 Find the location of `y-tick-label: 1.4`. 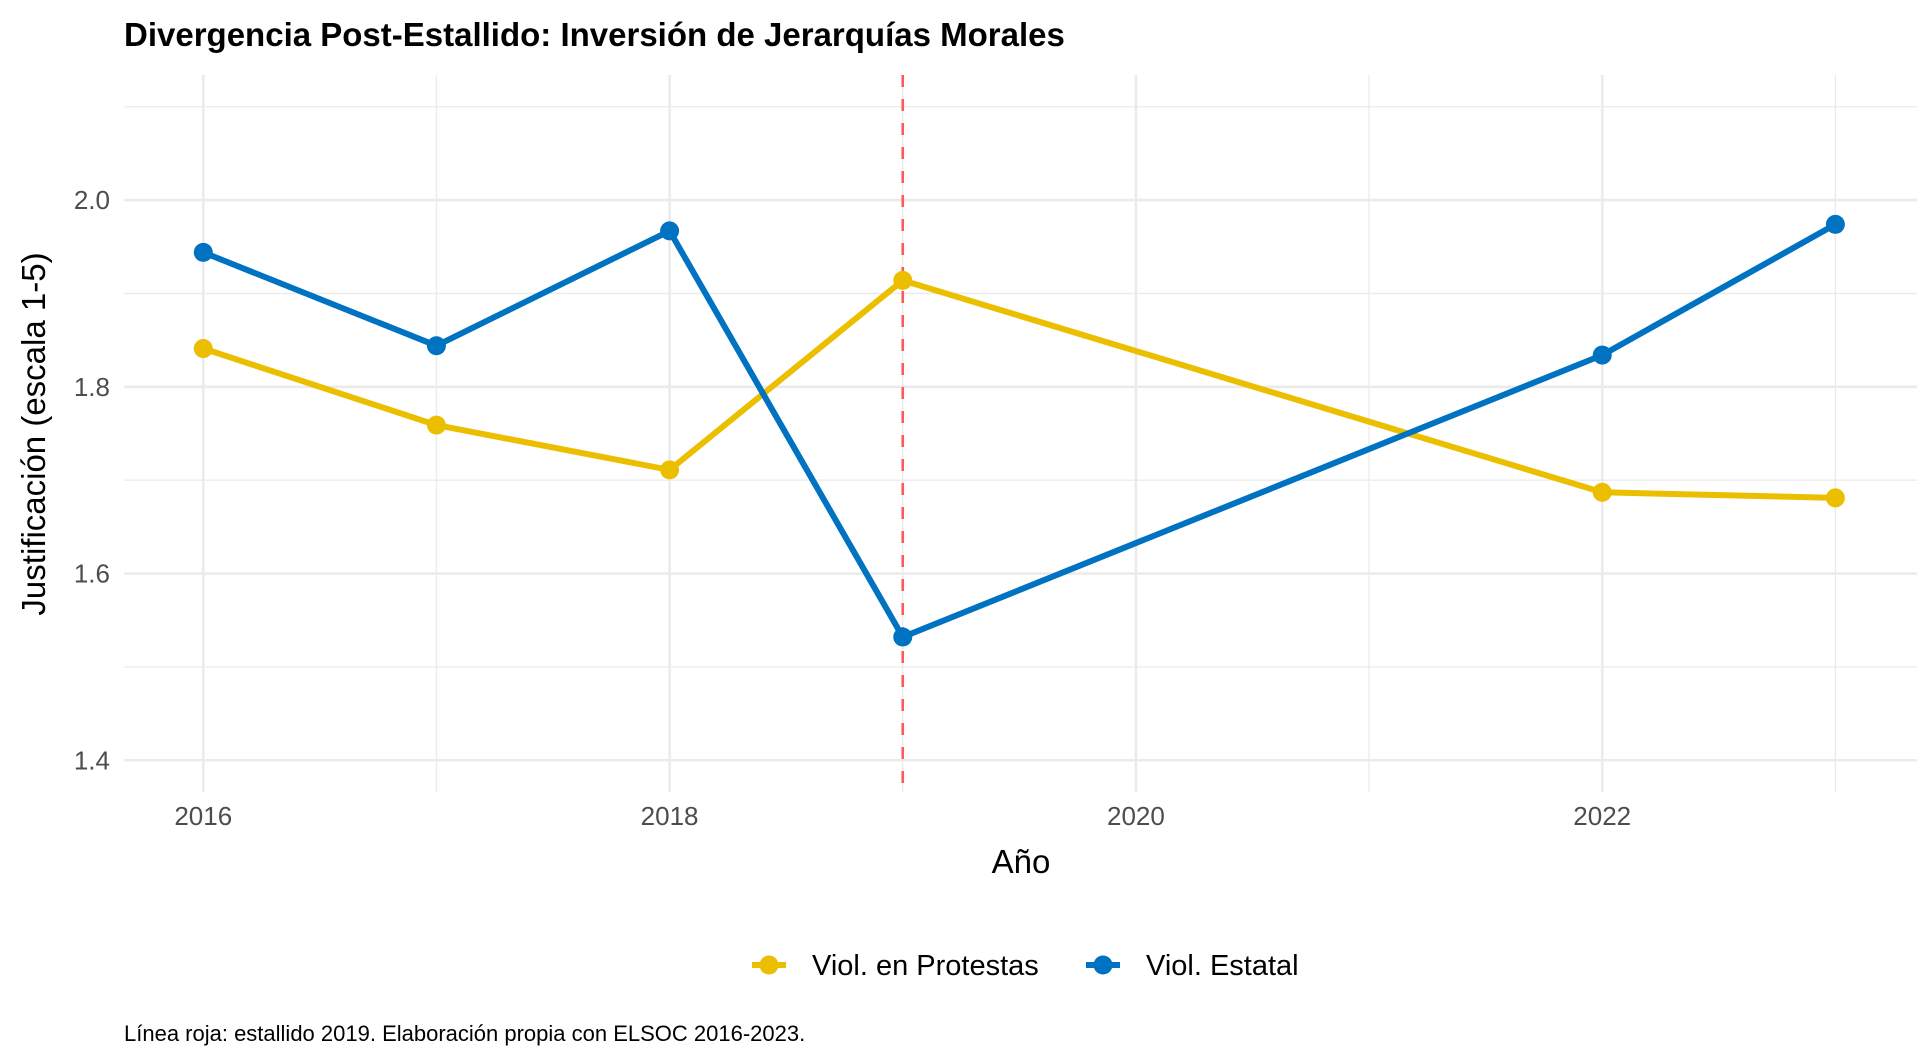

y-tick-label: 1.4 is located at coordinates (92, 760).